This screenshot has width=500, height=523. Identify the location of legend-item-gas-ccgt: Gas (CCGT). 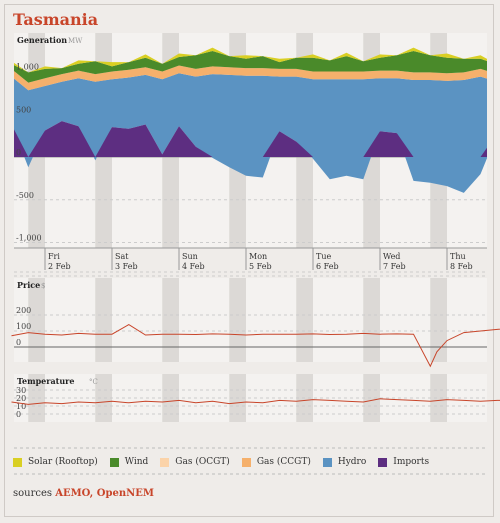
(276, 462).